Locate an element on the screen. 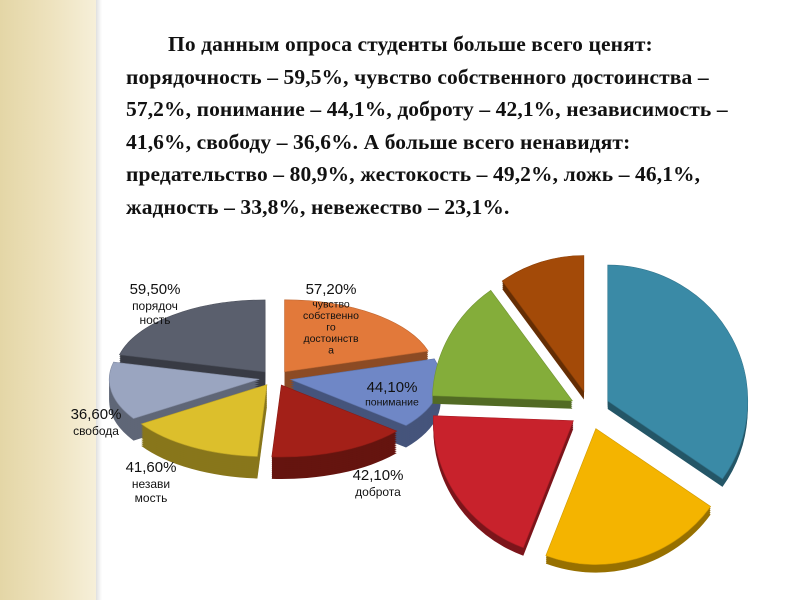 This screenshot has width=800, height=600. chart1-label-name-0-3: достоинств is located at coordinates (330, 339).